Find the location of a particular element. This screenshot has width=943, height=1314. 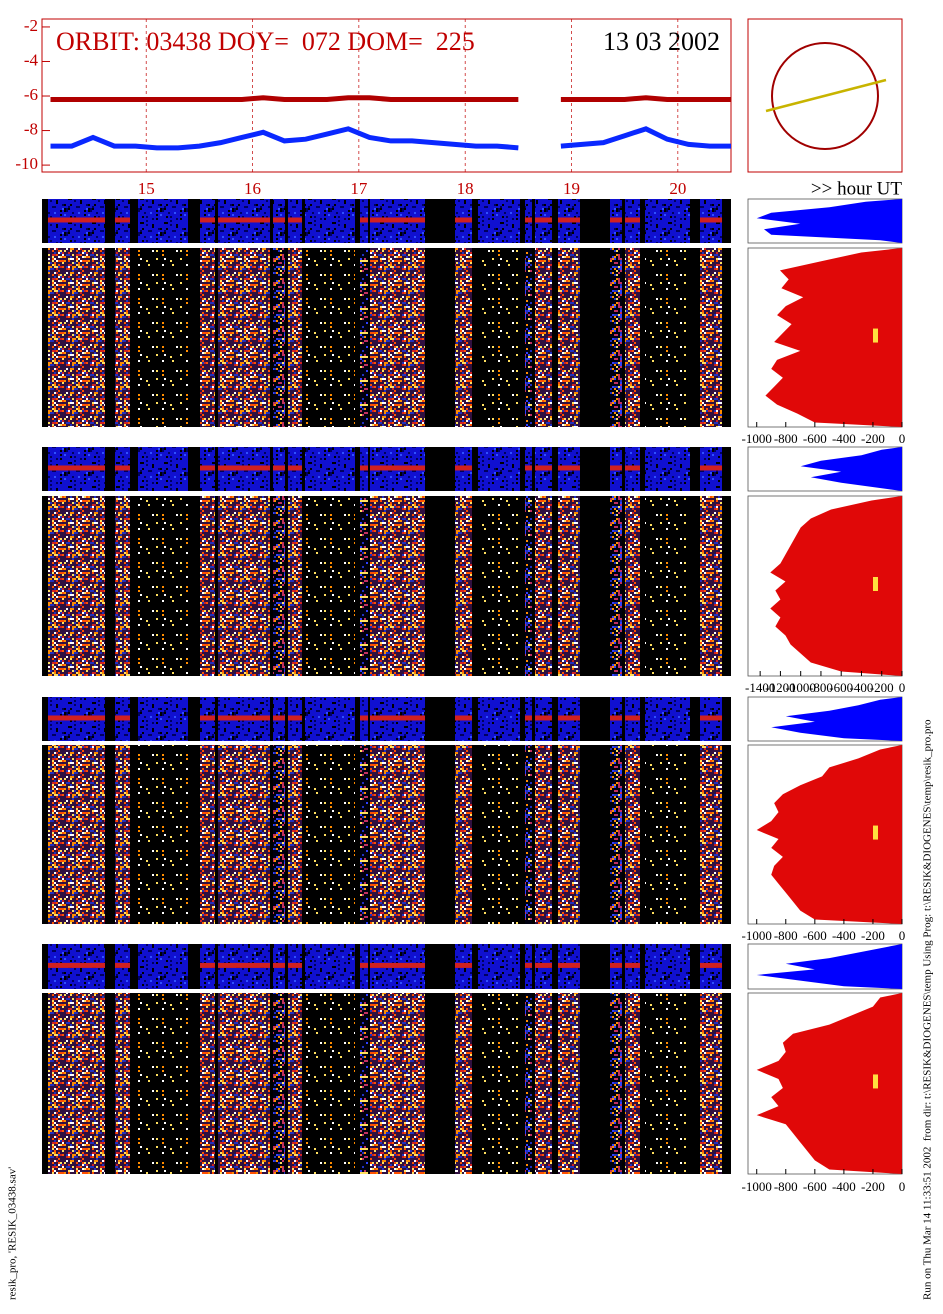

y-tick-label: -6 is located at coordinates (31, 94).